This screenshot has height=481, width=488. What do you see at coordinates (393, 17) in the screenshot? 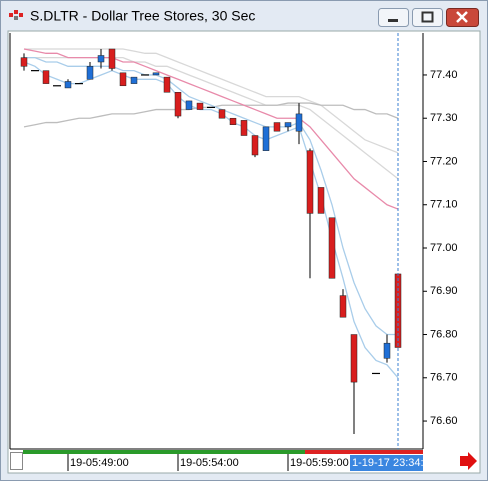
I see `minimize-button` at bounding box center [393, 17].